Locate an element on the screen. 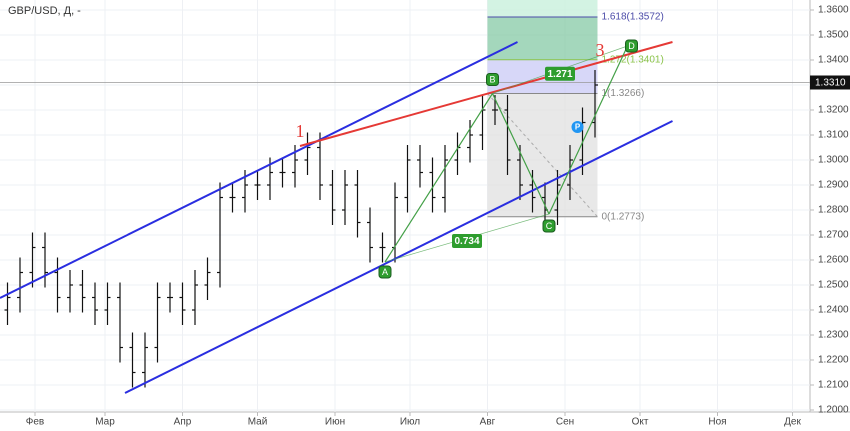  x-tick-label: Окт is located at coordinates (640, 422).